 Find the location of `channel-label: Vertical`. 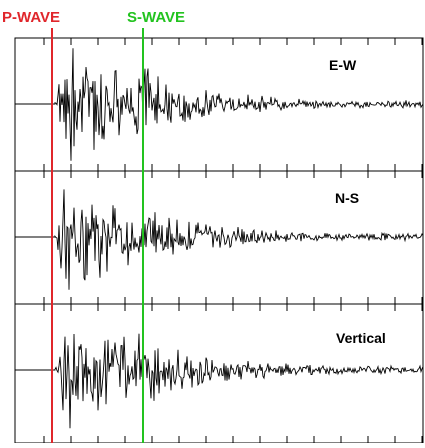

channel-label: Vertical is located at coordinates (361, 338).